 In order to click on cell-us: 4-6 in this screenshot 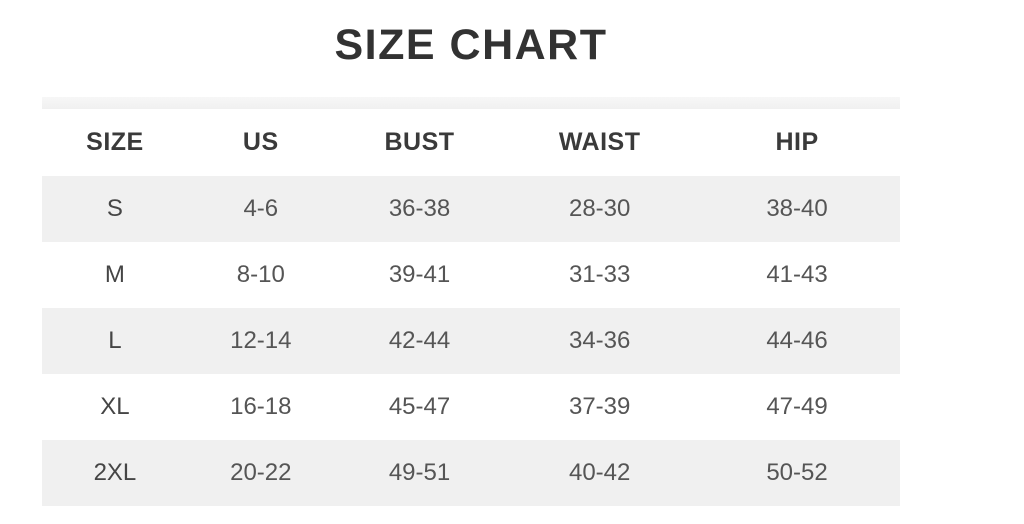, I will do `click(261, 208)`.